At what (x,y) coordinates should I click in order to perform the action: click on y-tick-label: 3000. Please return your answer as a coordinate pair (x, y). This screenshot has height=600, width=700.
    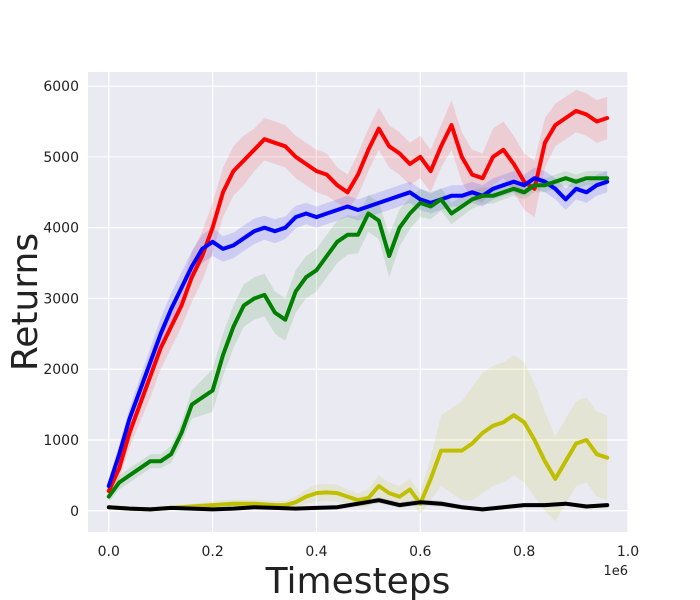
    Looking at the image, I should click on (61, 299).